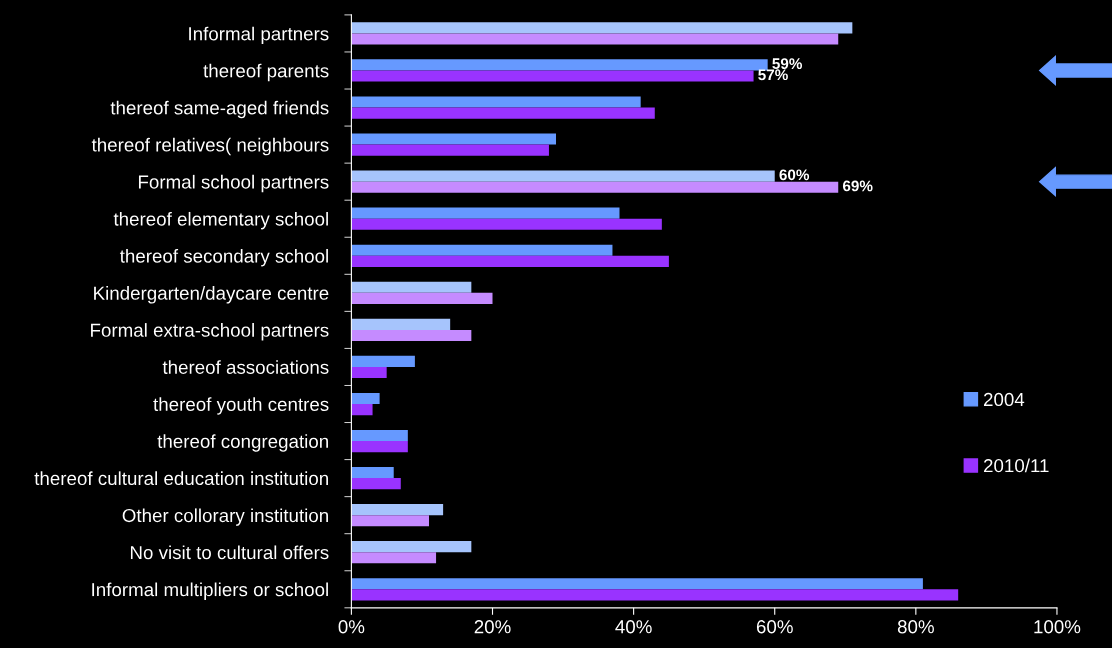 This screenshot has width=1112, height=648. What do you see at coordinates (233, 183) in the screenshot?
I see `y-tick-label: Formal school partners` at bounding box center [233, 183].